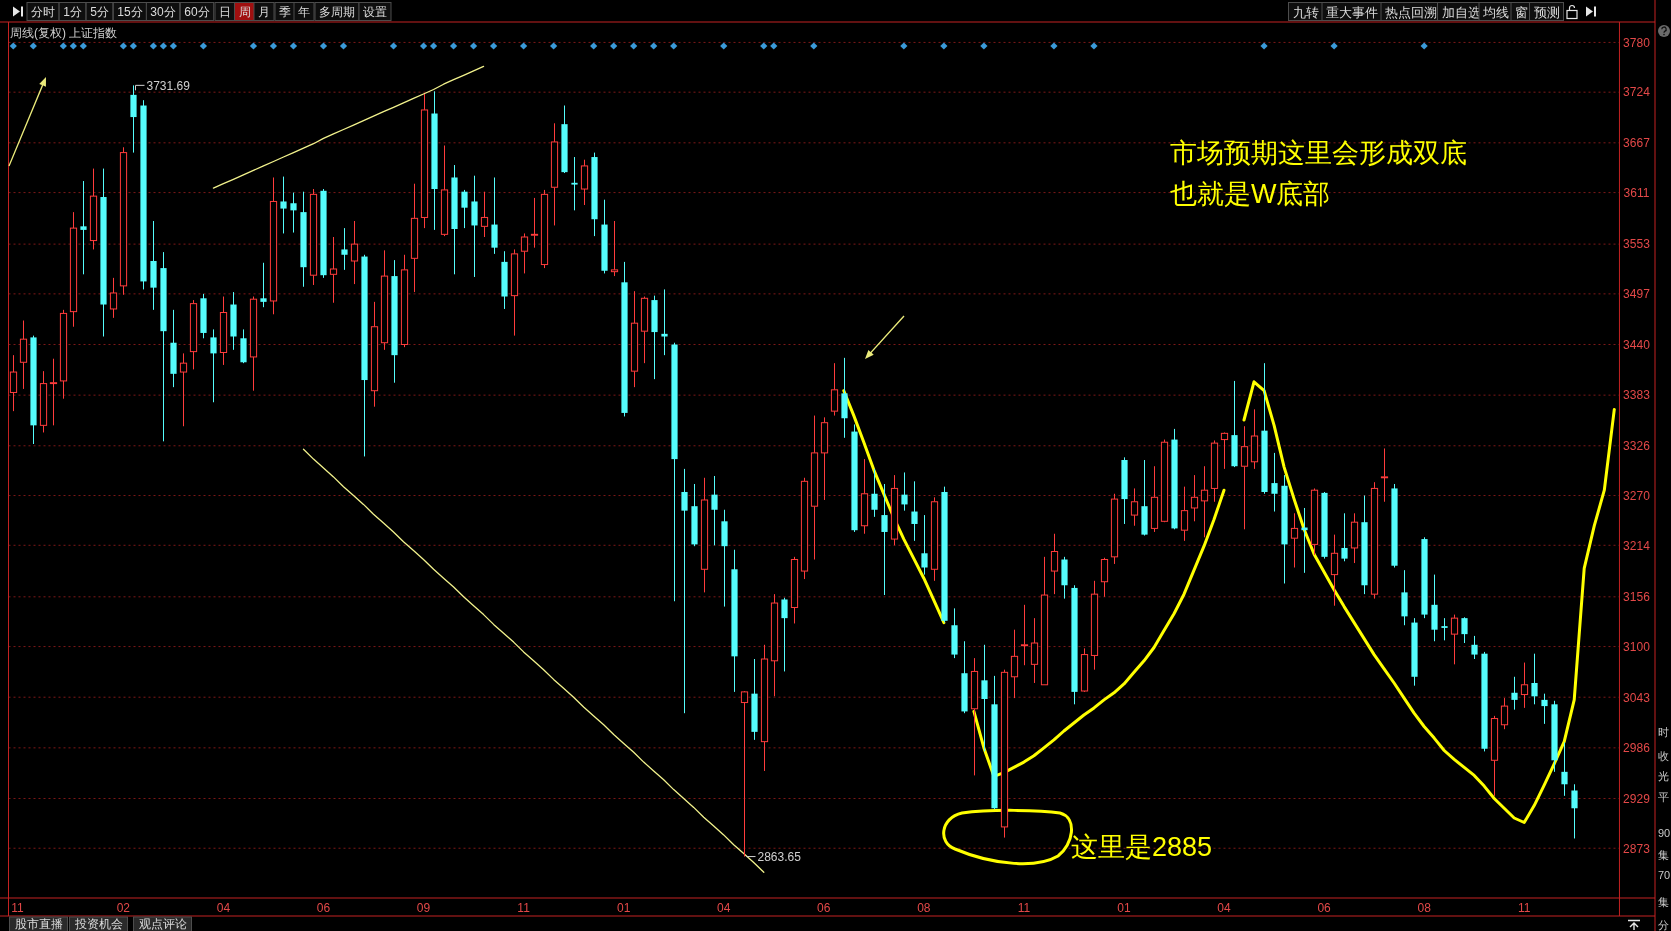  Describe the element at coordinates (375, 12) in the screenshot. I see `text: 设置` at that location.